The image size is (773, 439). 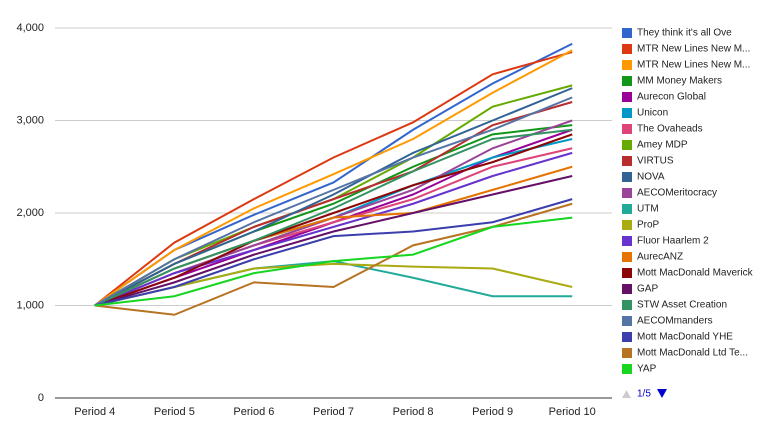 I want to click on legend-label: YAP, so click(x=647, y=369).